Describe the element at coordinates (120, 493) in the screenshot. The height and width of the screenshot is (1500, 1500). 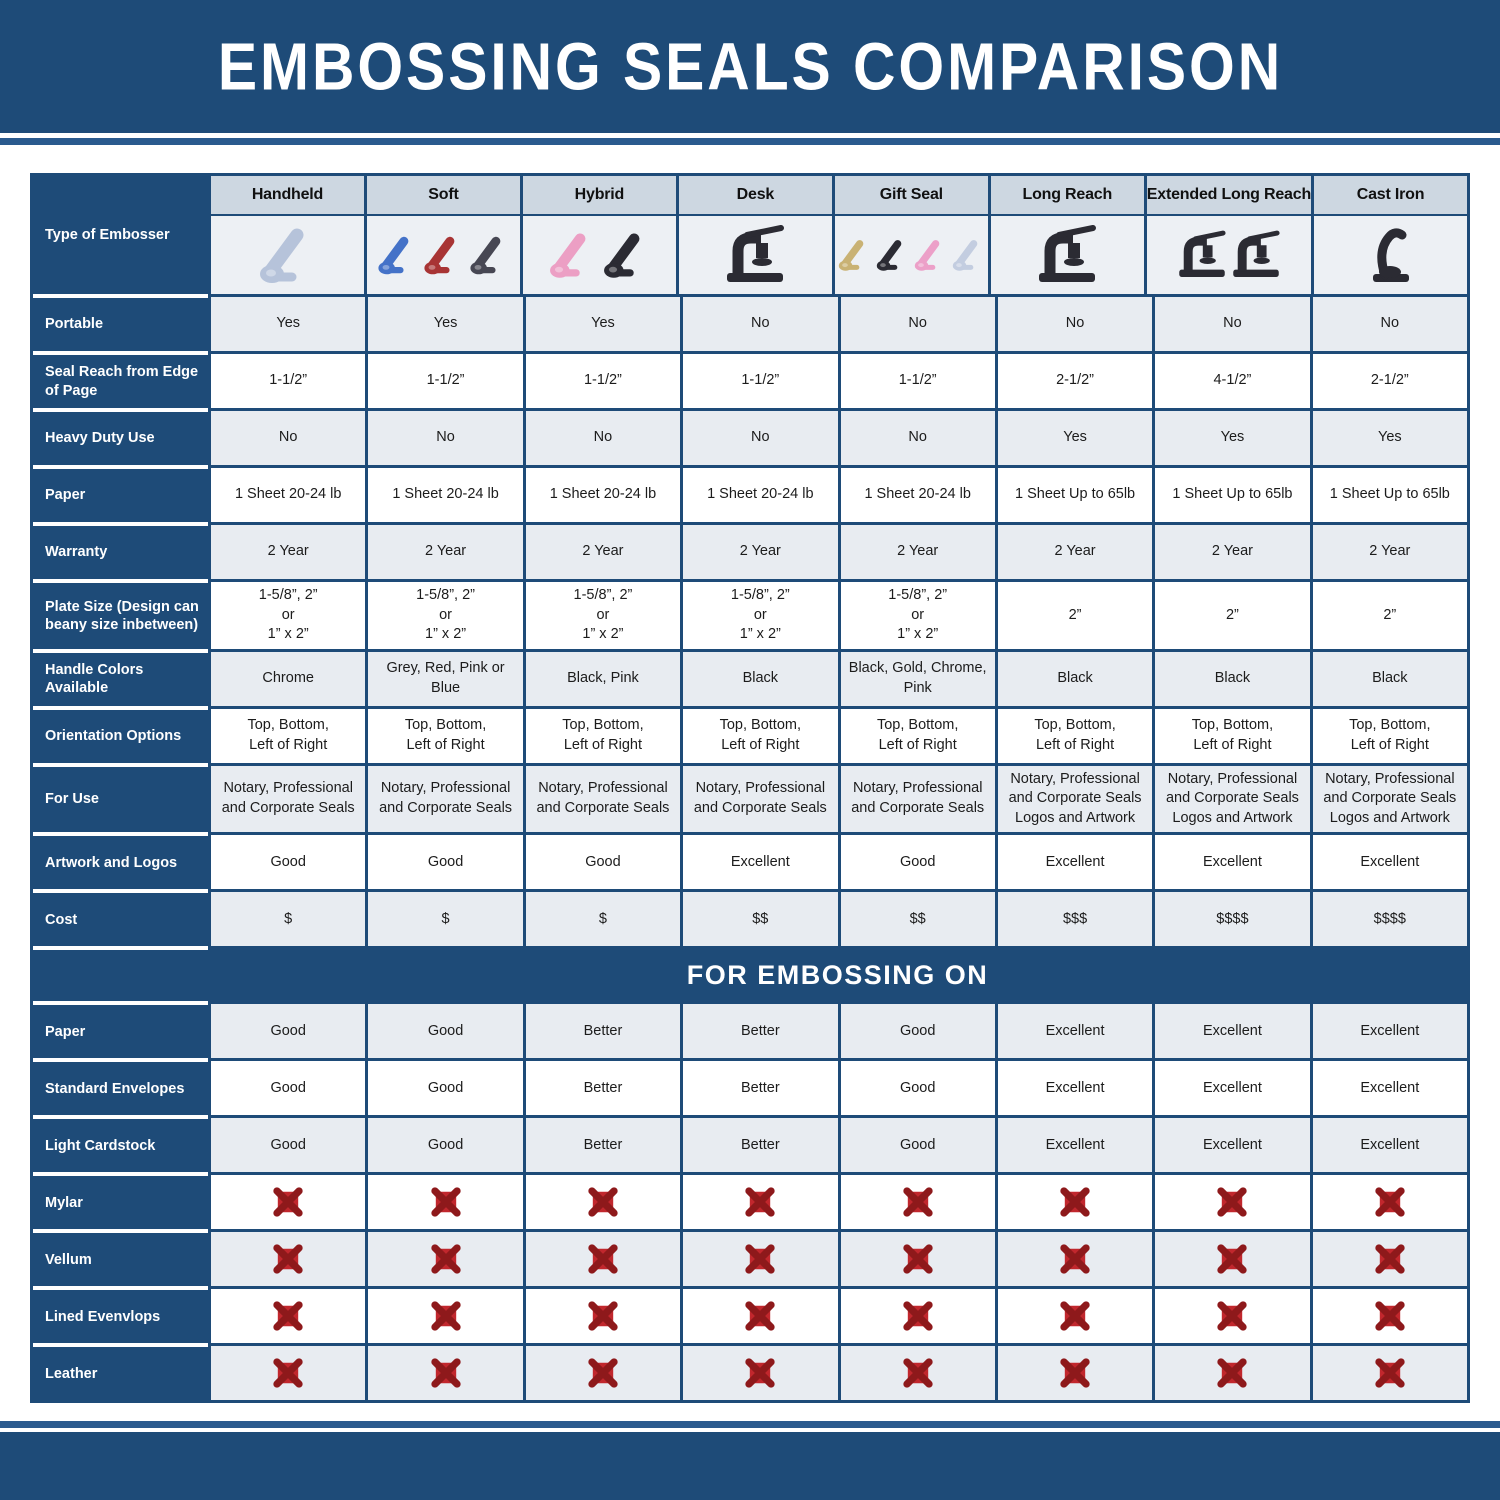
I see `row-label: Paper` at that location.